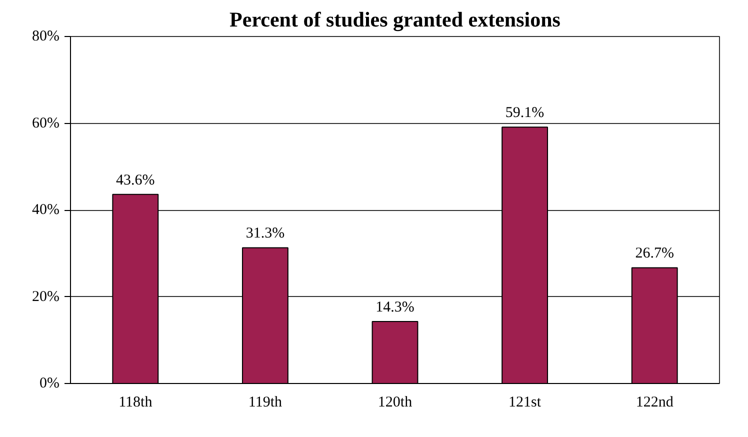 The image size is (748, 437). I want to click on y-tick-label: 60%, so click(46, 123).